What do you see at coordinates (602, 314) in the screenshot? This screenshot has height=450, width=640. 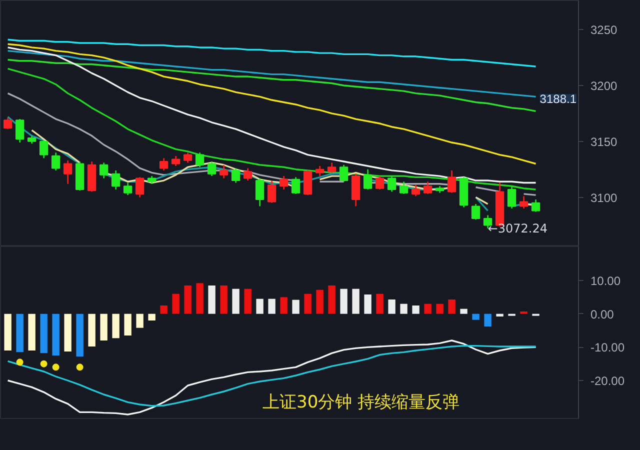 I see `y-tick-label: 0.00` at bounding box center [602, 314].